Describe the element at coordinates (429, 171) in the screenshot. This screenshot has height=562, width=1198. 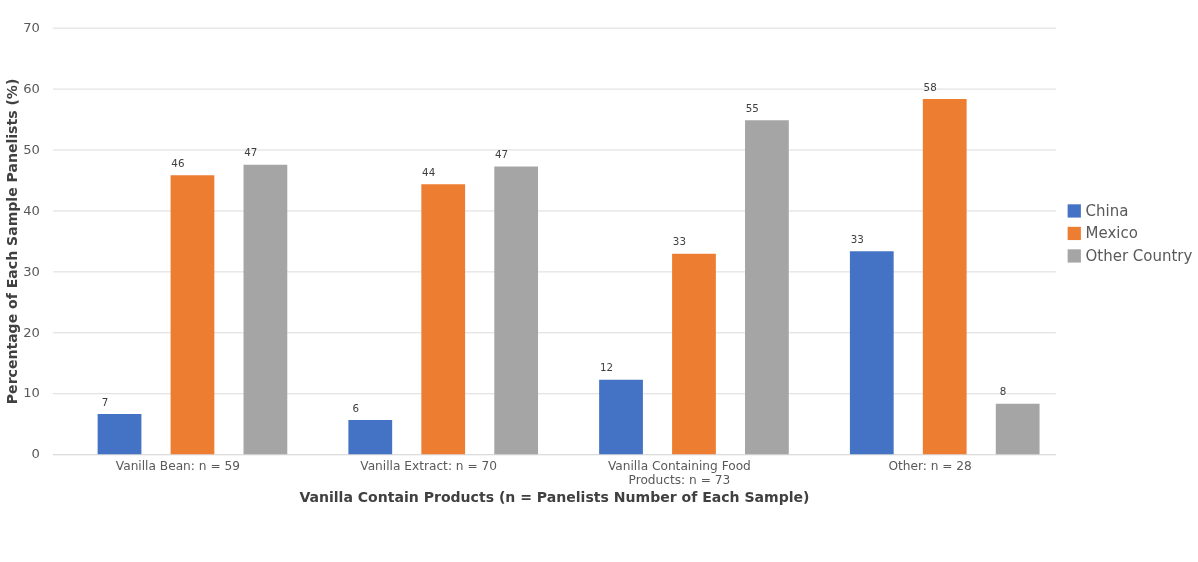
I see `data-label: 44` at that location.